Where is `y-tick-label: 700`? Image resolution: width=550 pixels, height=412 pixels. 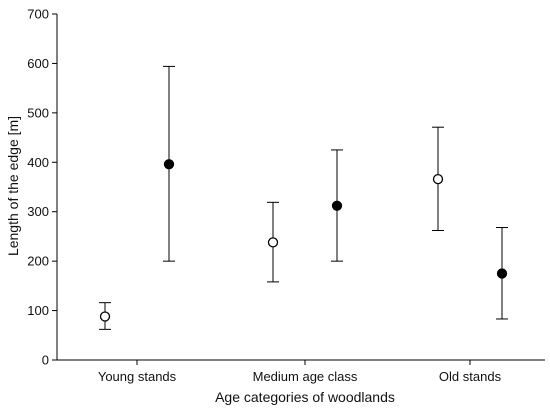 y-tick-label: 700 is located at coordinates (38, 14).